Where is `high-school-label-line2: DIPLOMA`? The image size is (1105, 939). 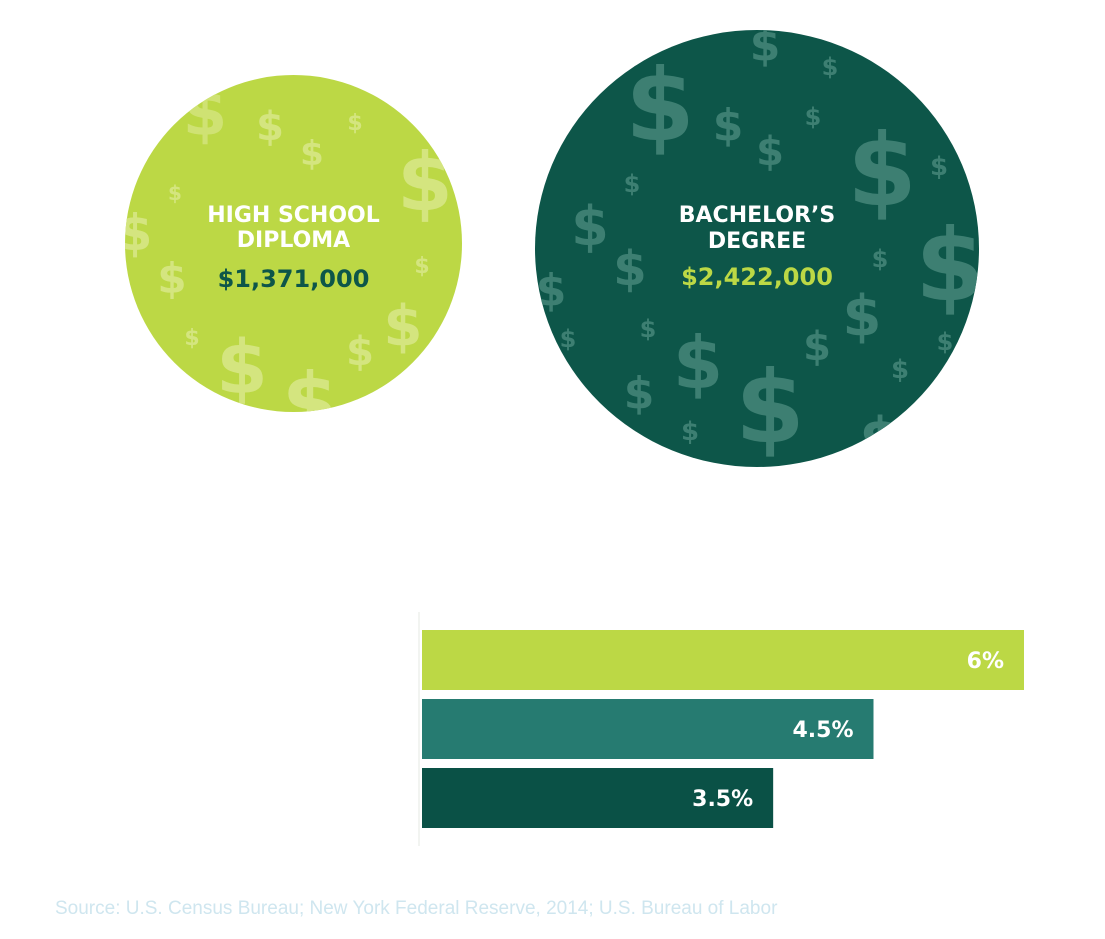
high-school-label-line2: DIPLOMA is located at coordinates (293, 240).